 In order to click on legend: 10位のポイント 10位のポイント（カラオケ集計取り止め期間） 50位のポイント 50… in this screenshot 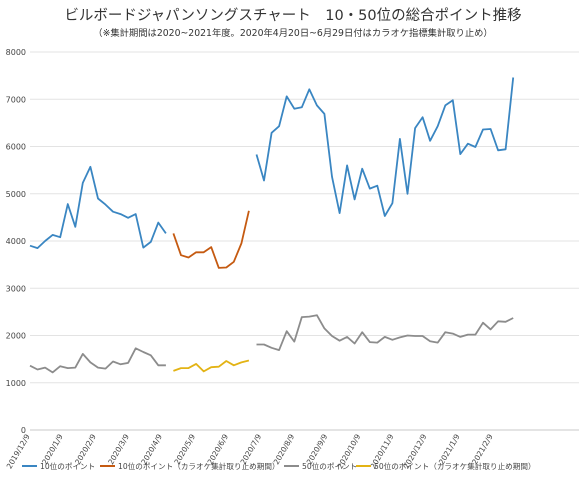, I will do `click(279, 466)`.